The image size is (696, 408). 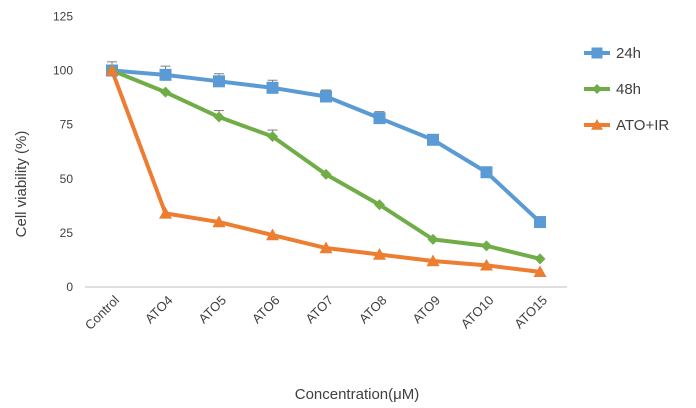 What do you see at coordinates (69, 287) in the screenshot?
I see `y-tick-label: 0` at bounding box center [69, 287].